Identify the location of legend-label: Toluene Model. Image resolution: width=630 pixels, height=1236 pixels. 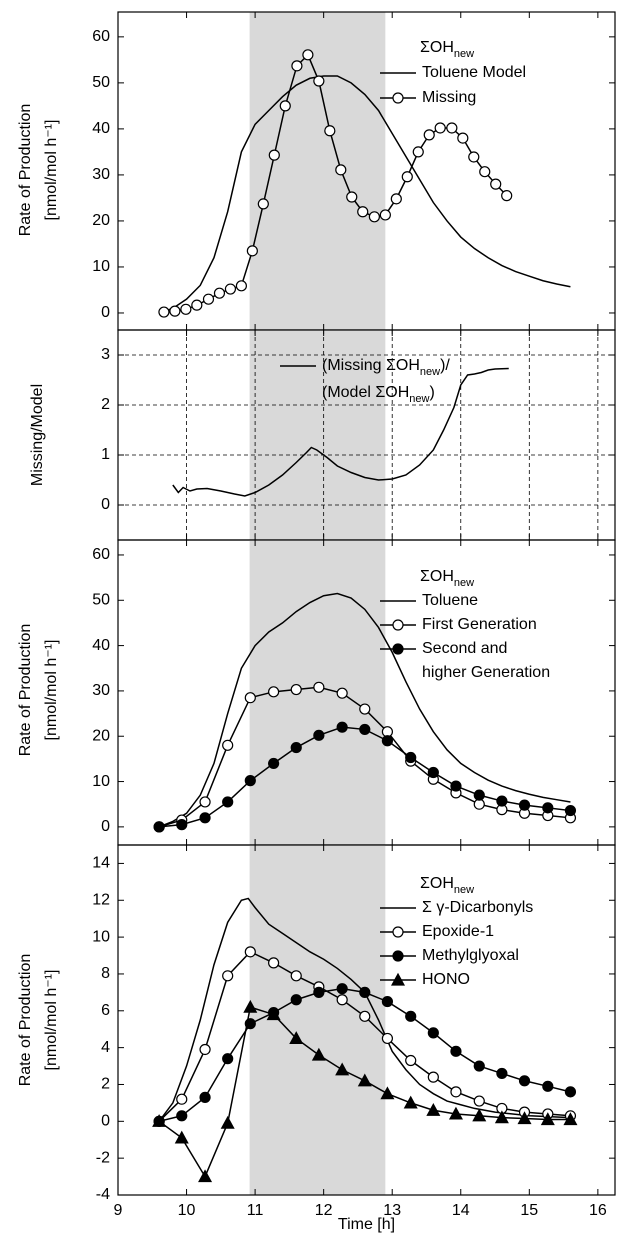
(474, 72).